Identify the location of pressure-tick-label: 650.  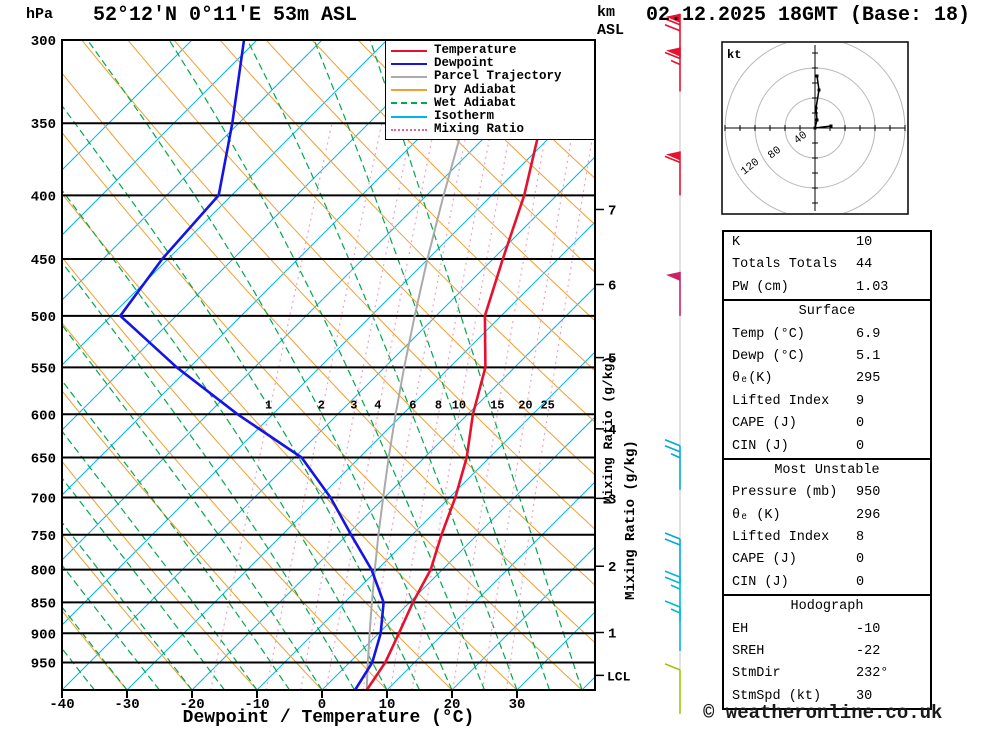
(43, 460).